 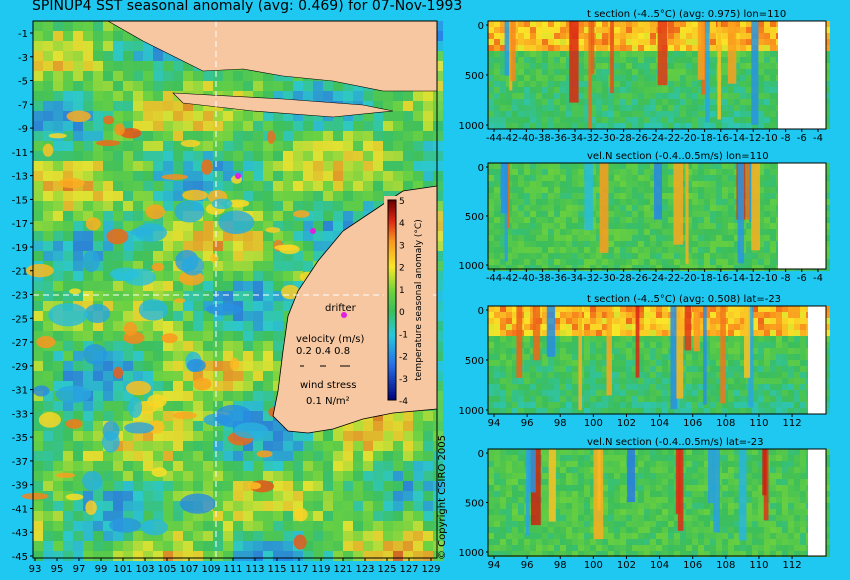 What do you see at coordinates (101, 569) in the screenshot?
I see `lon-tick-label: 99` at bounding box center [101, 569].